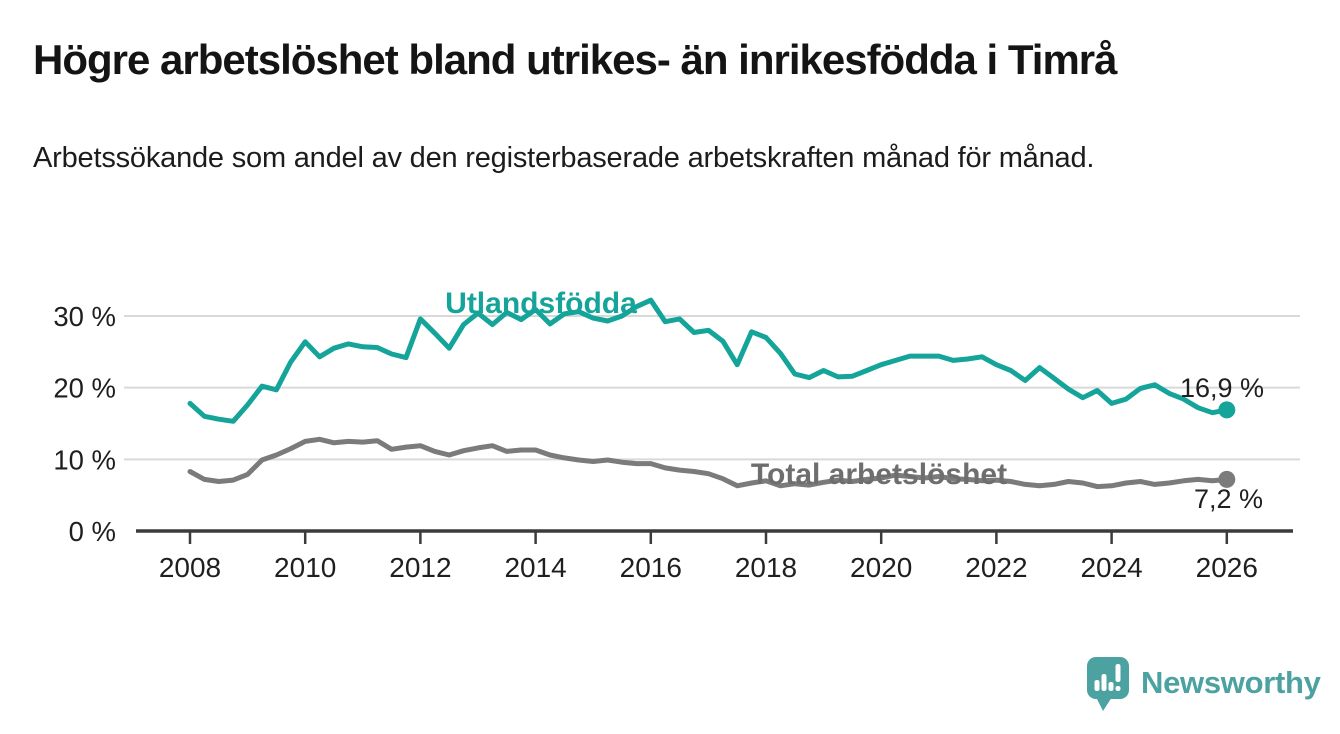  Describe the element at coordinates (651, 567) in the screenshot. I see `x-tick-label-2016: 2016` at that location.